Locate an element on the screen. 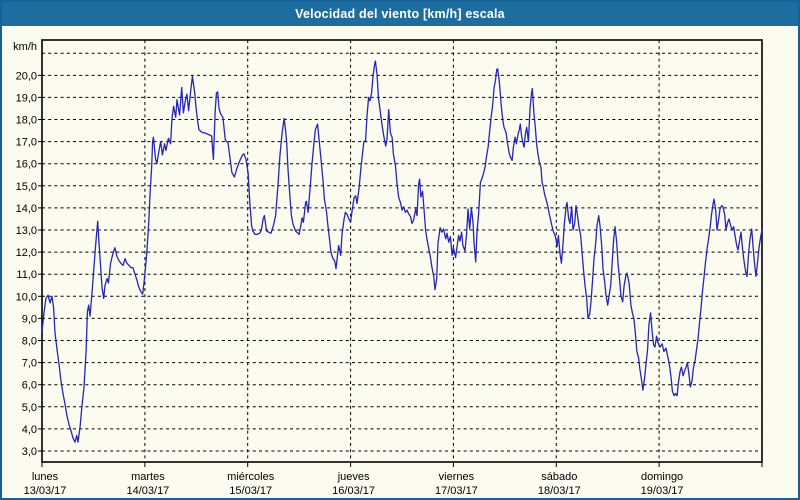 The height and width of the screenshot is (500, 800). x-day-label: jueves is located at coordinates (353, 477).